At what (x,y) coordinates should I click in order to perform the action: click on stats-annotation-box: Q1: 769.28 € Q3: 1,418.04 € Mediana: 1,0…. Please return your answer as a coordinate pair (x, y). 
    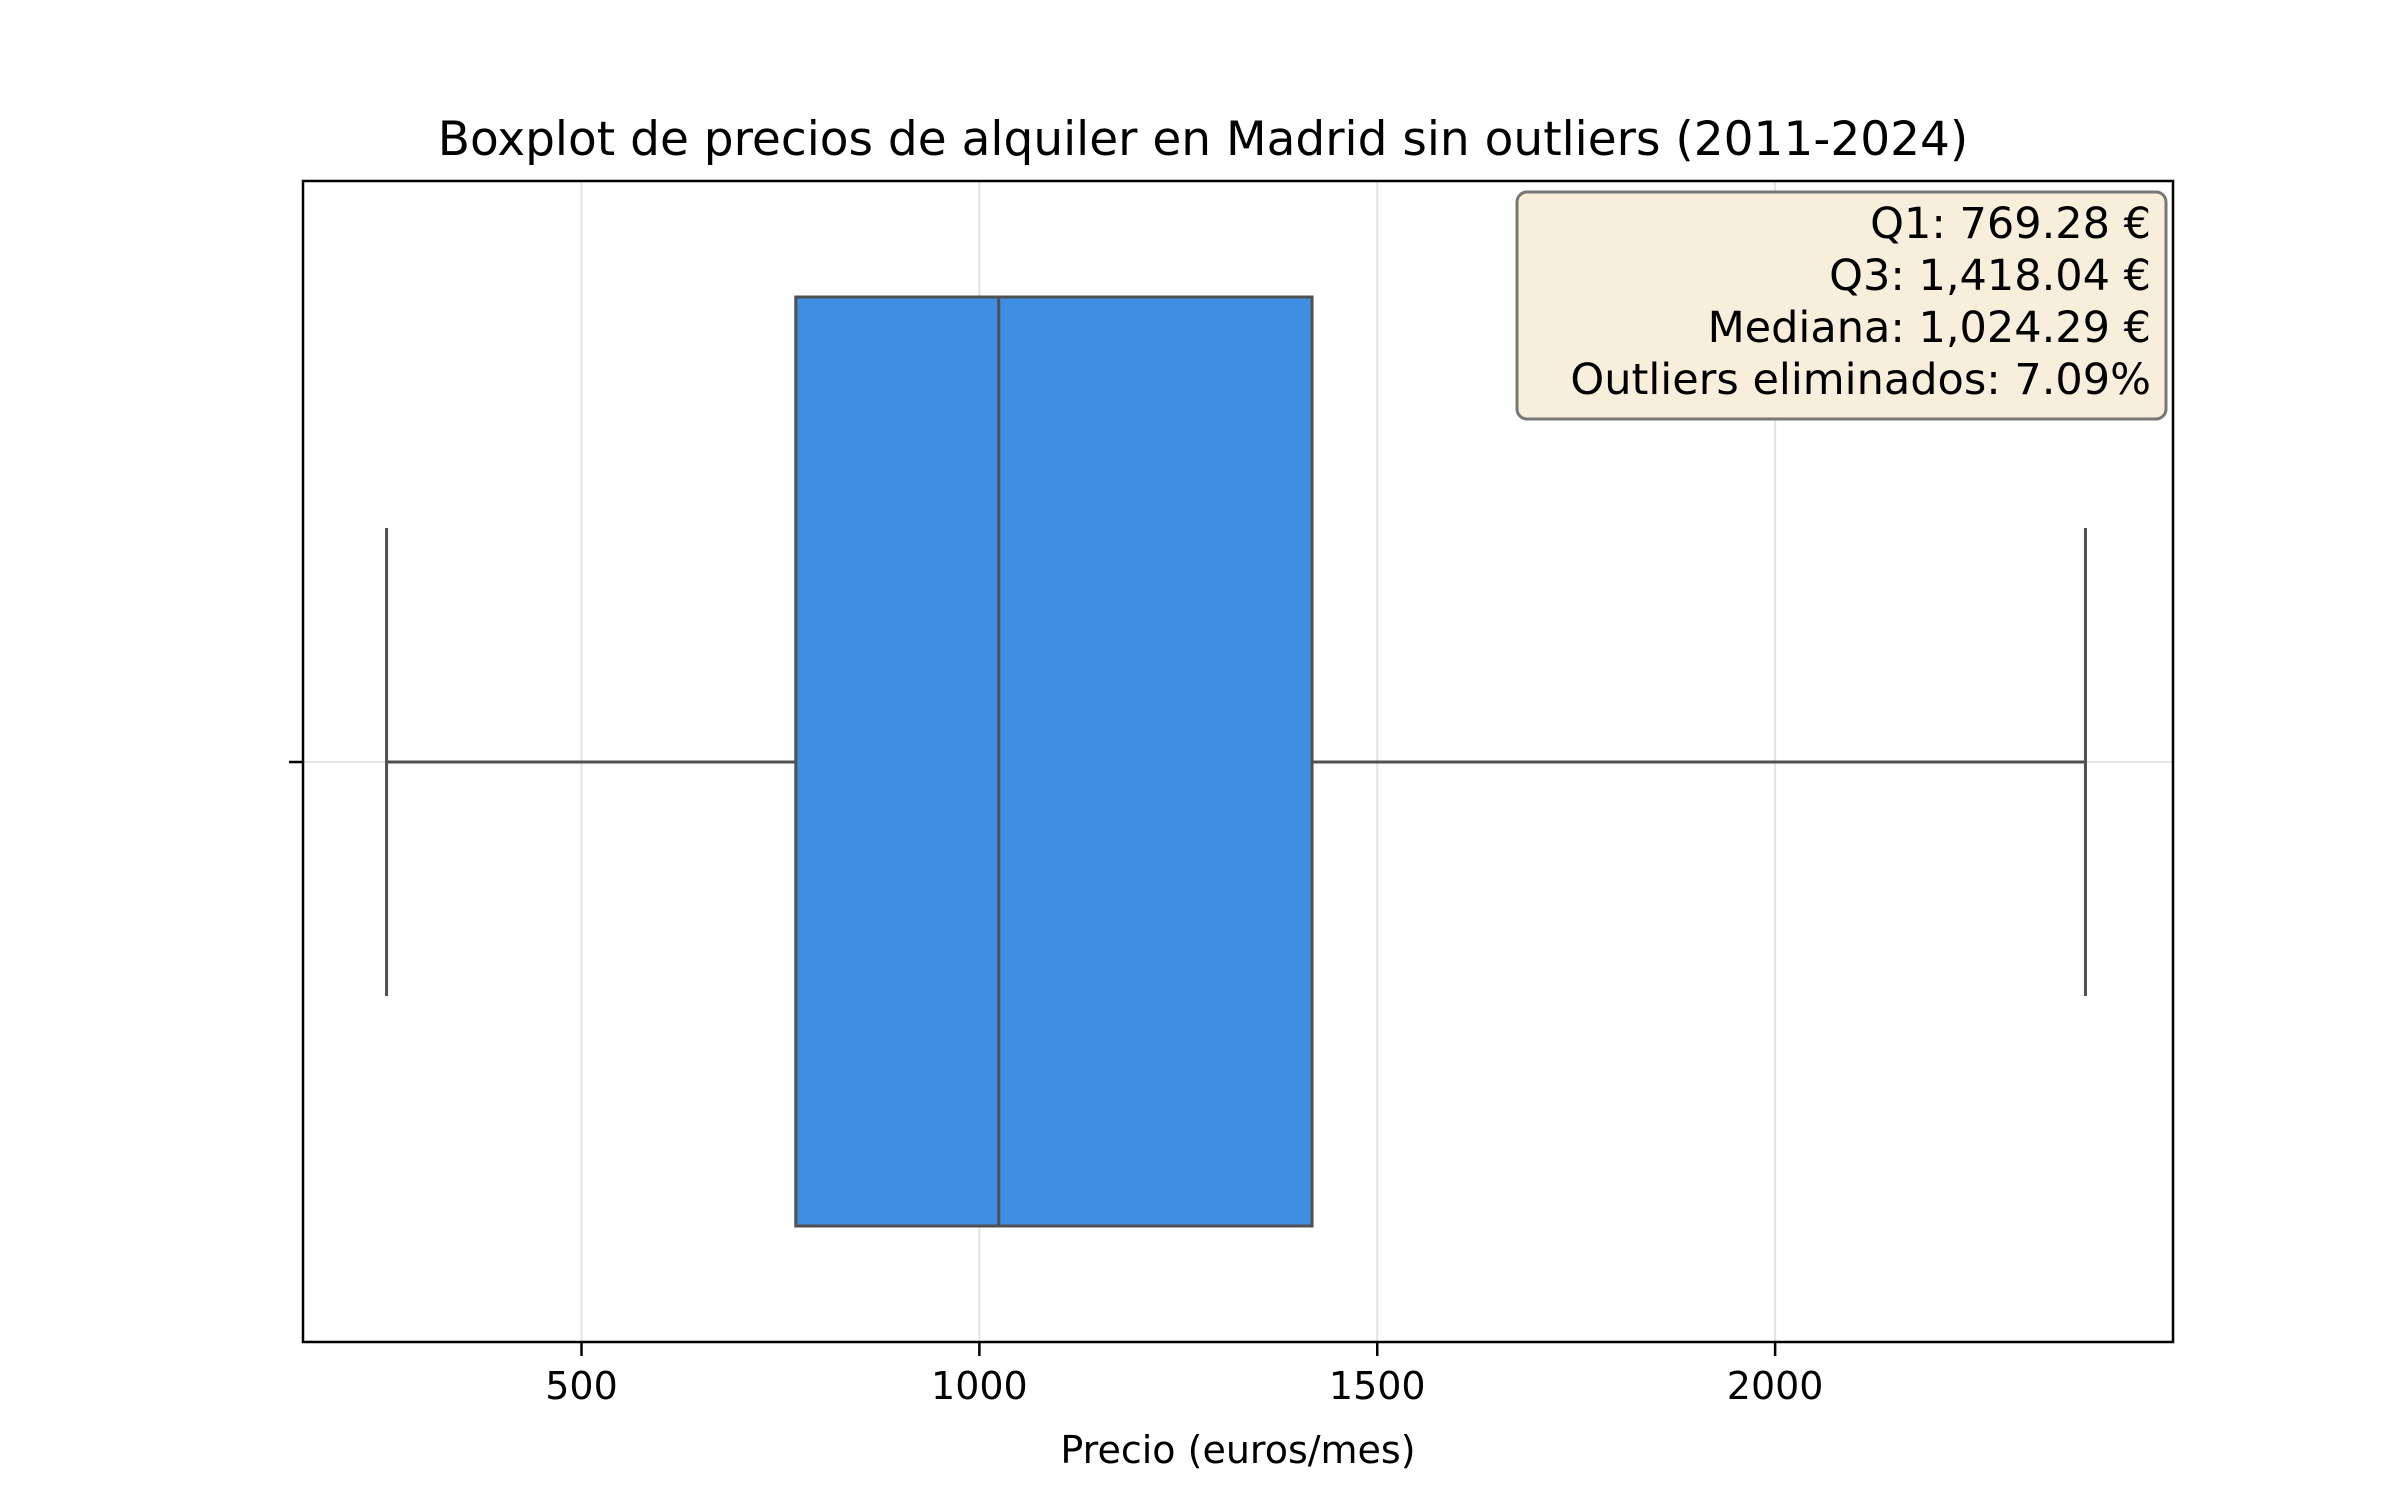
    Looking at the image, I should click on (1841, 305).